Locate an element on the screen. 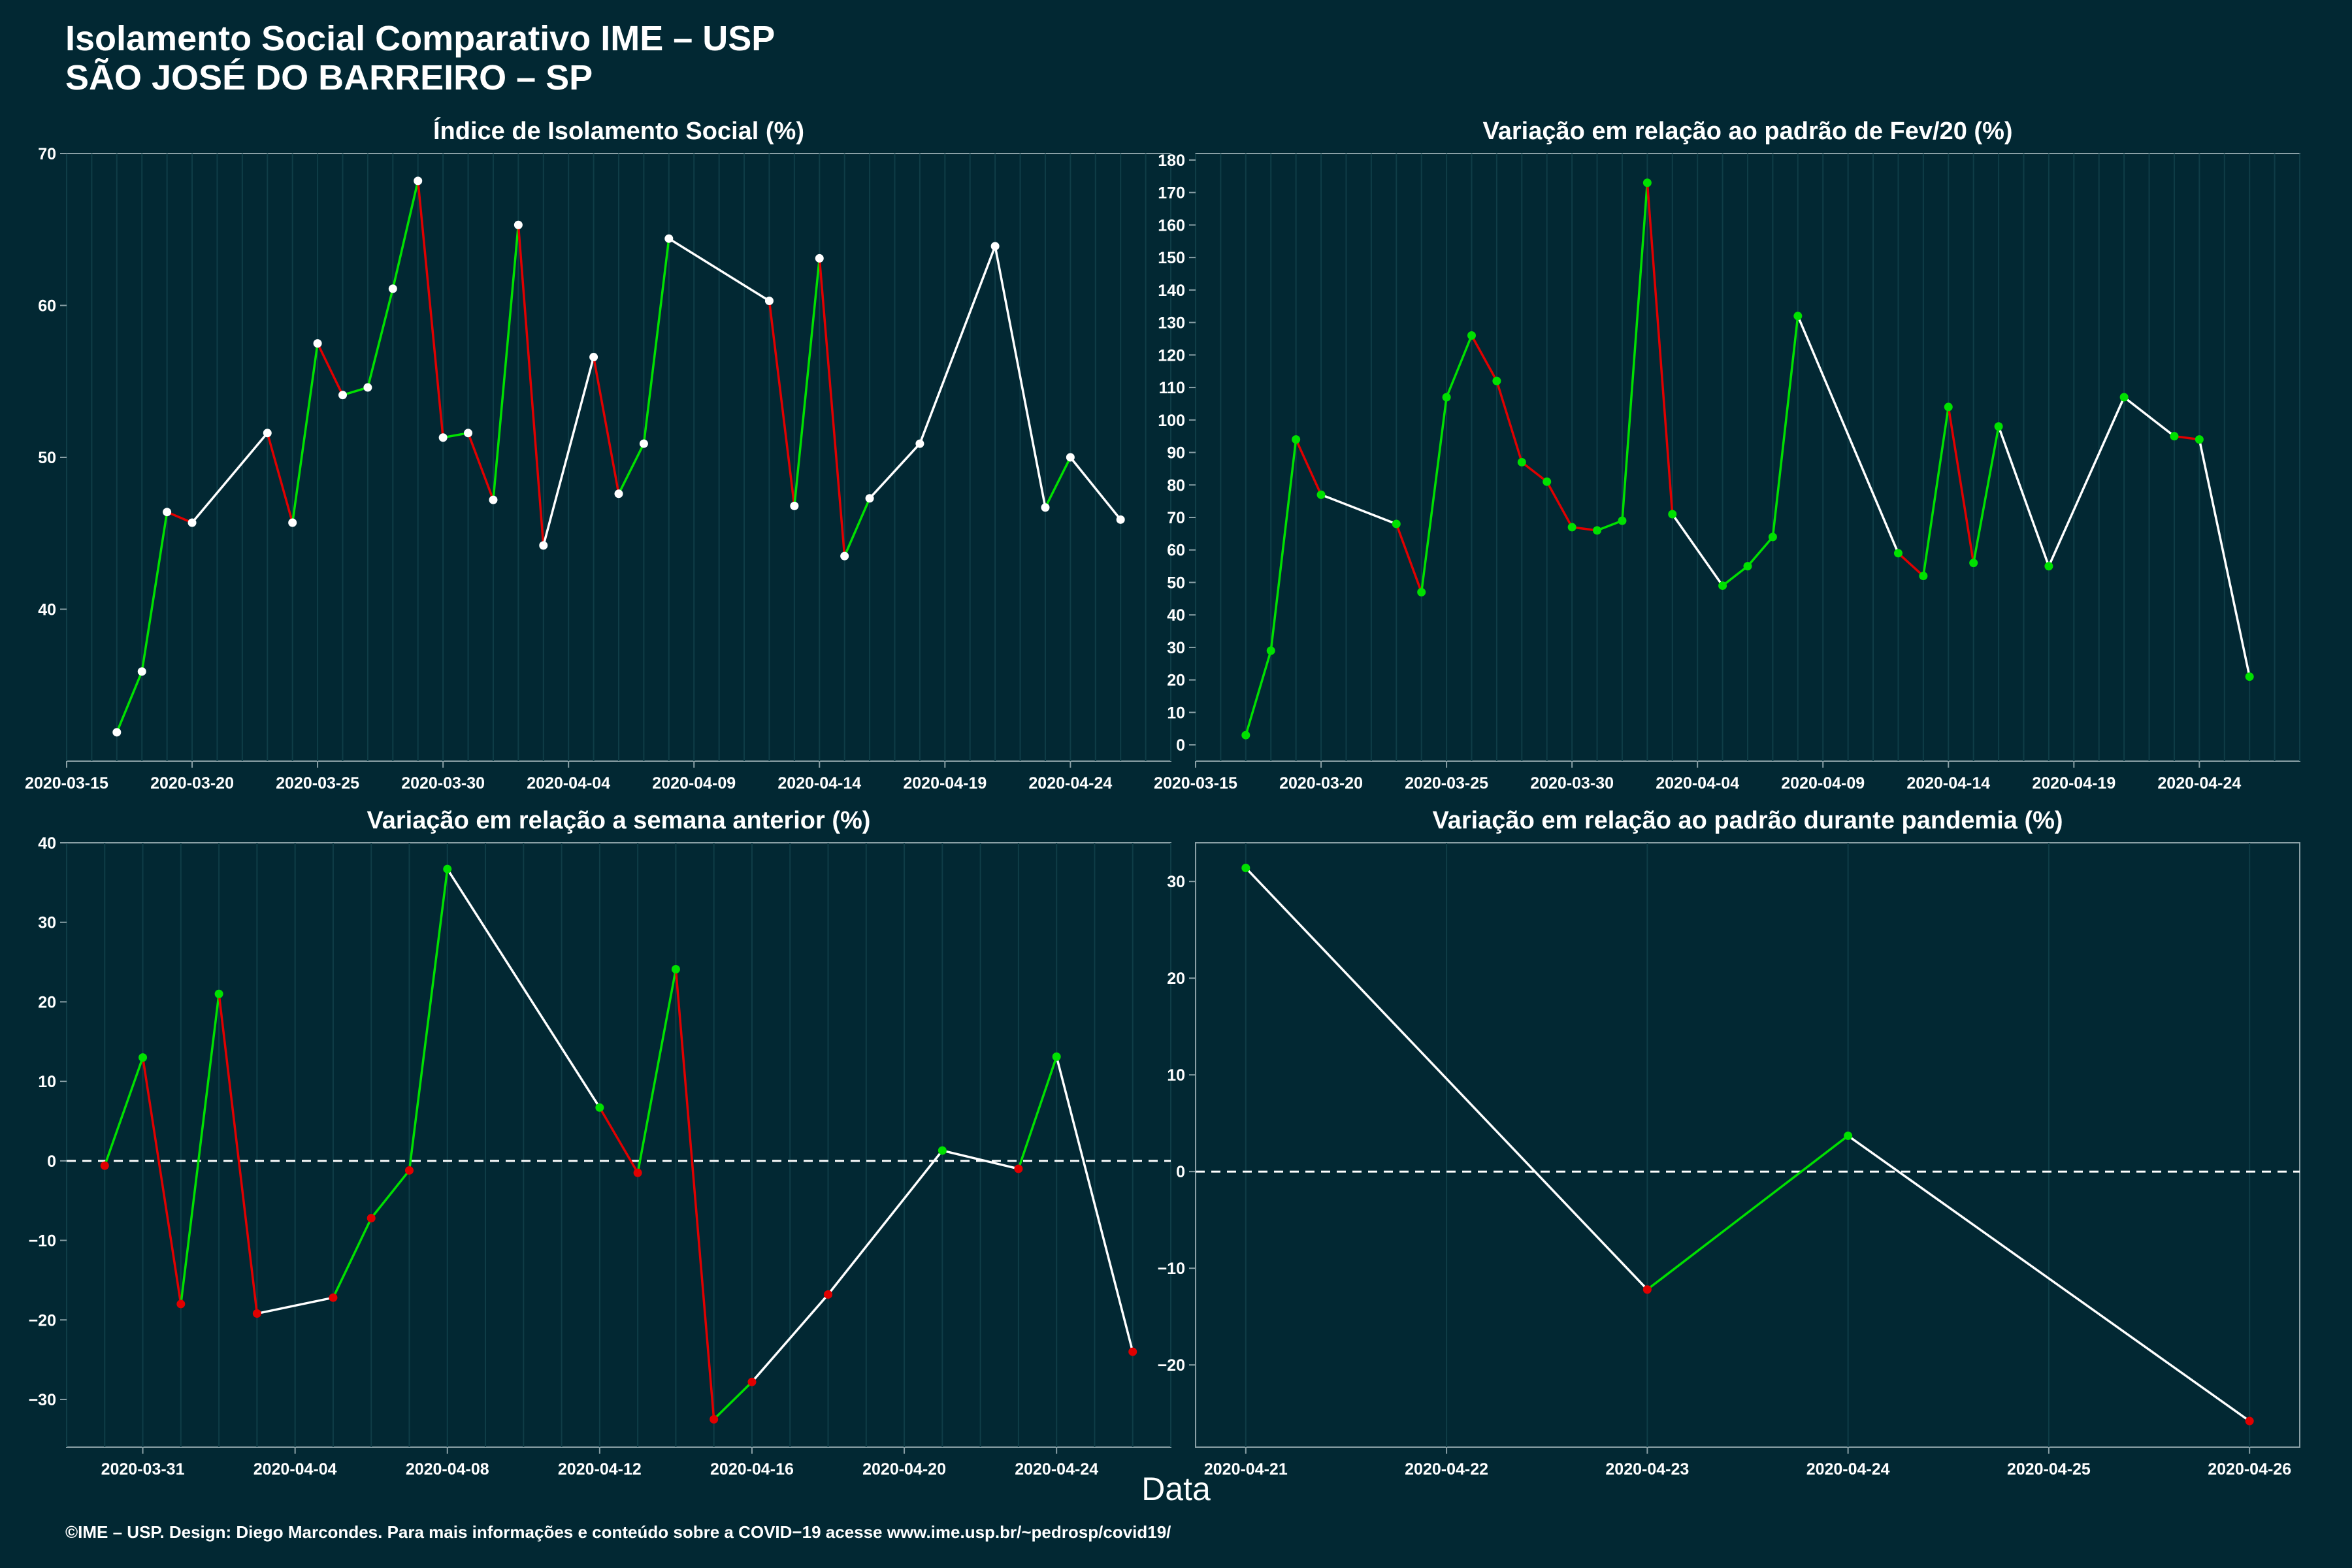 This screenshot has width=2352, height=1568. y-tick-label: 170 is located at coordinates (1171, 193).